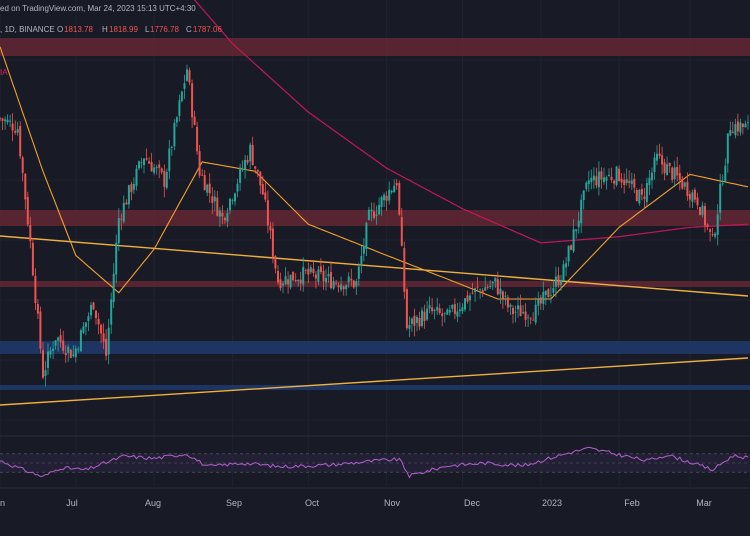 Image resolution: width=750 pixels, height=536 pixels. What do you see at coordinates (472, 503) in the screenshot?
I see `time-axis-tick-label: Dec` at bounding box center [472, 503].